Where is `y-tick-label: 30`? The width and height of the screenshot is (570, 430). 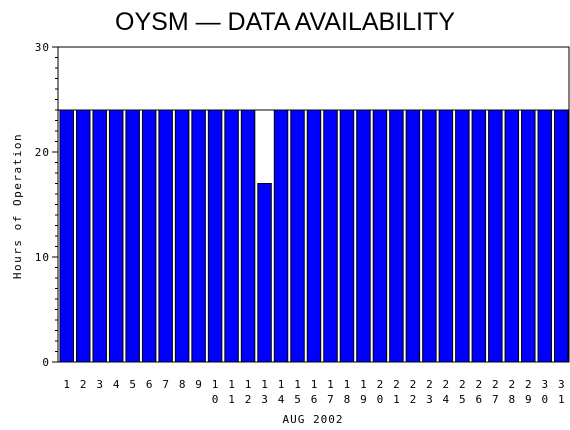
y-tick-label: 30 is located at coordinates (42, 47).